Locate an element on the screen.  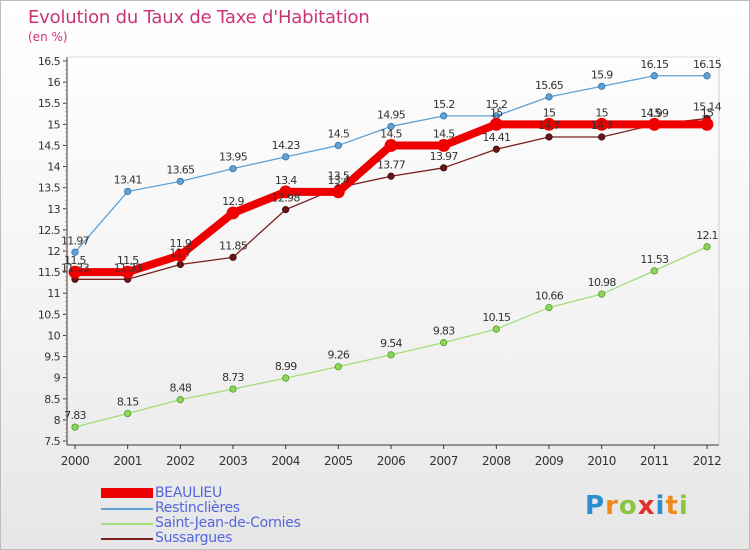
legend-label: BEAULIEU is located at coordinates (188, 493).